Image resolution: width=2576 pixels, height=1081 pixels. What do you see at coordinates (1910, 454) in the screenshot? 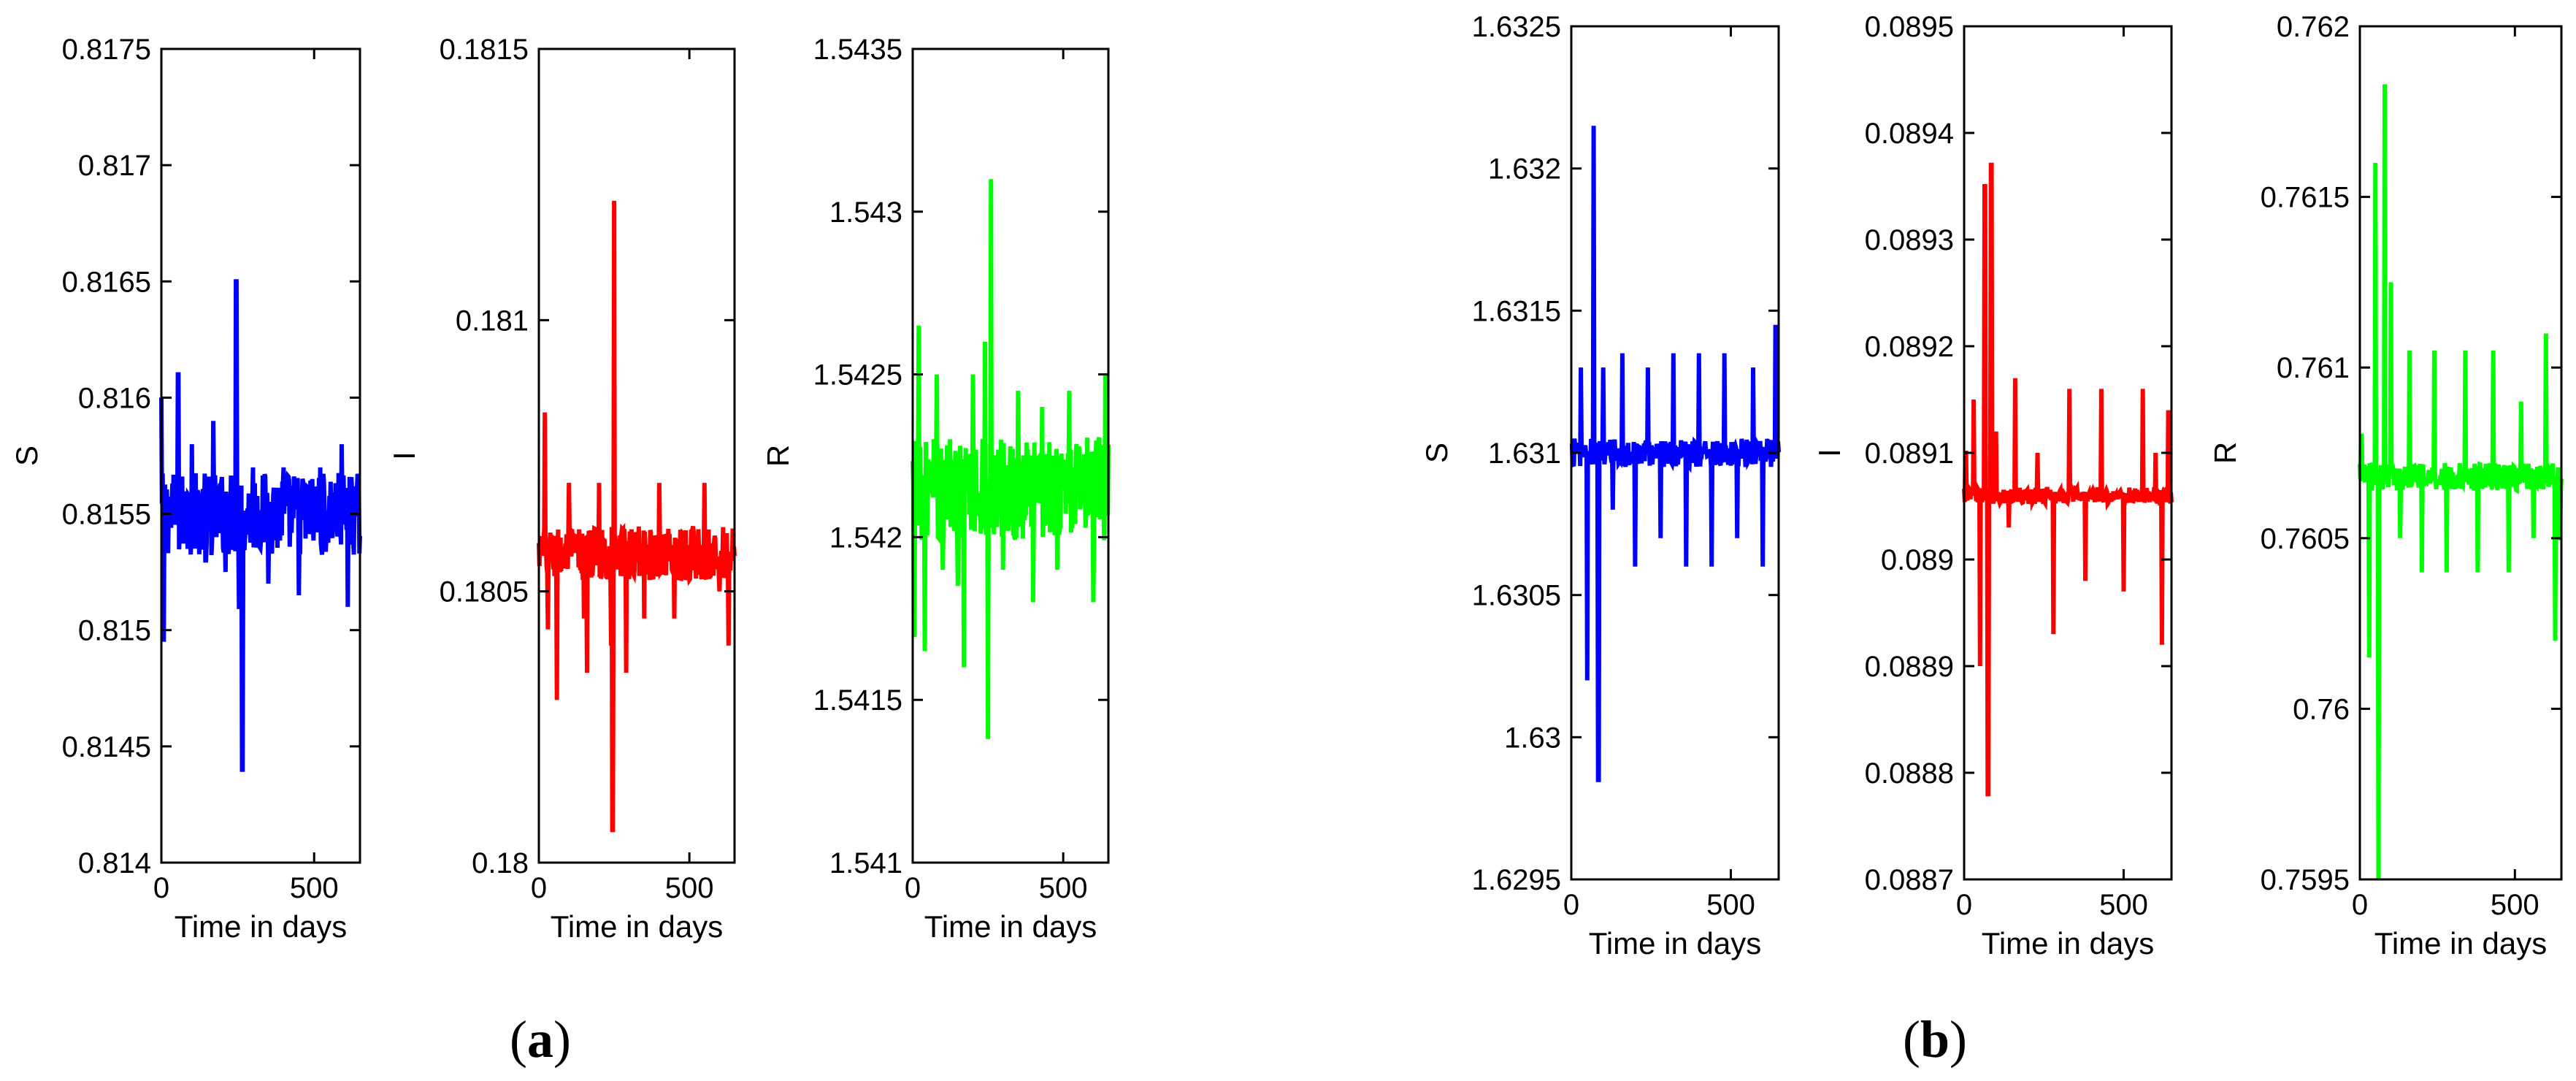
I see `y-tick-label: 0.0891` at bounding box center [1910, 454].